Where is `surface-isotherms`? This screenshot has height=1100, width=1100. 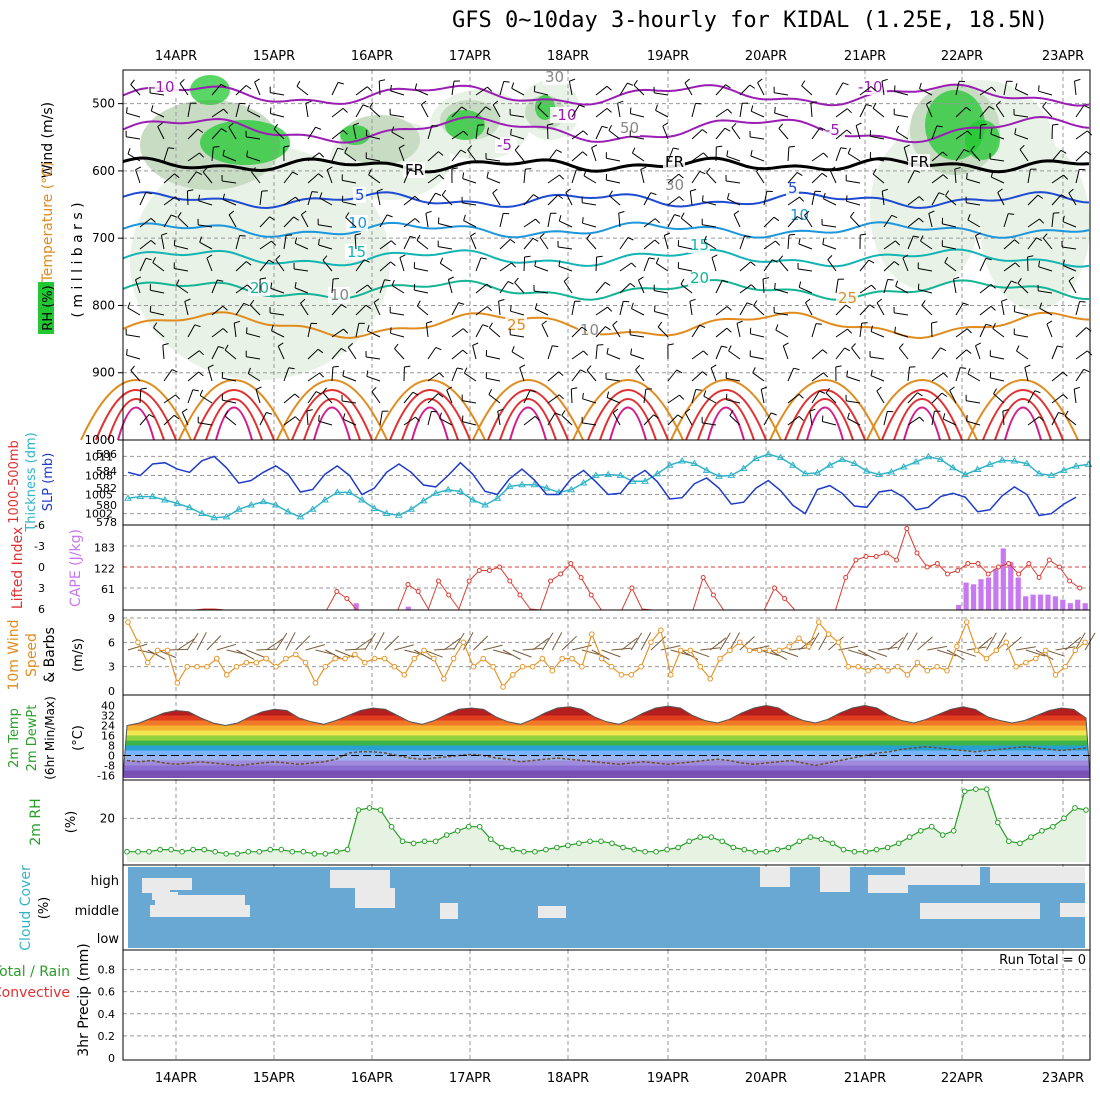 surface-isotherms is located at coordinates (579, 410).